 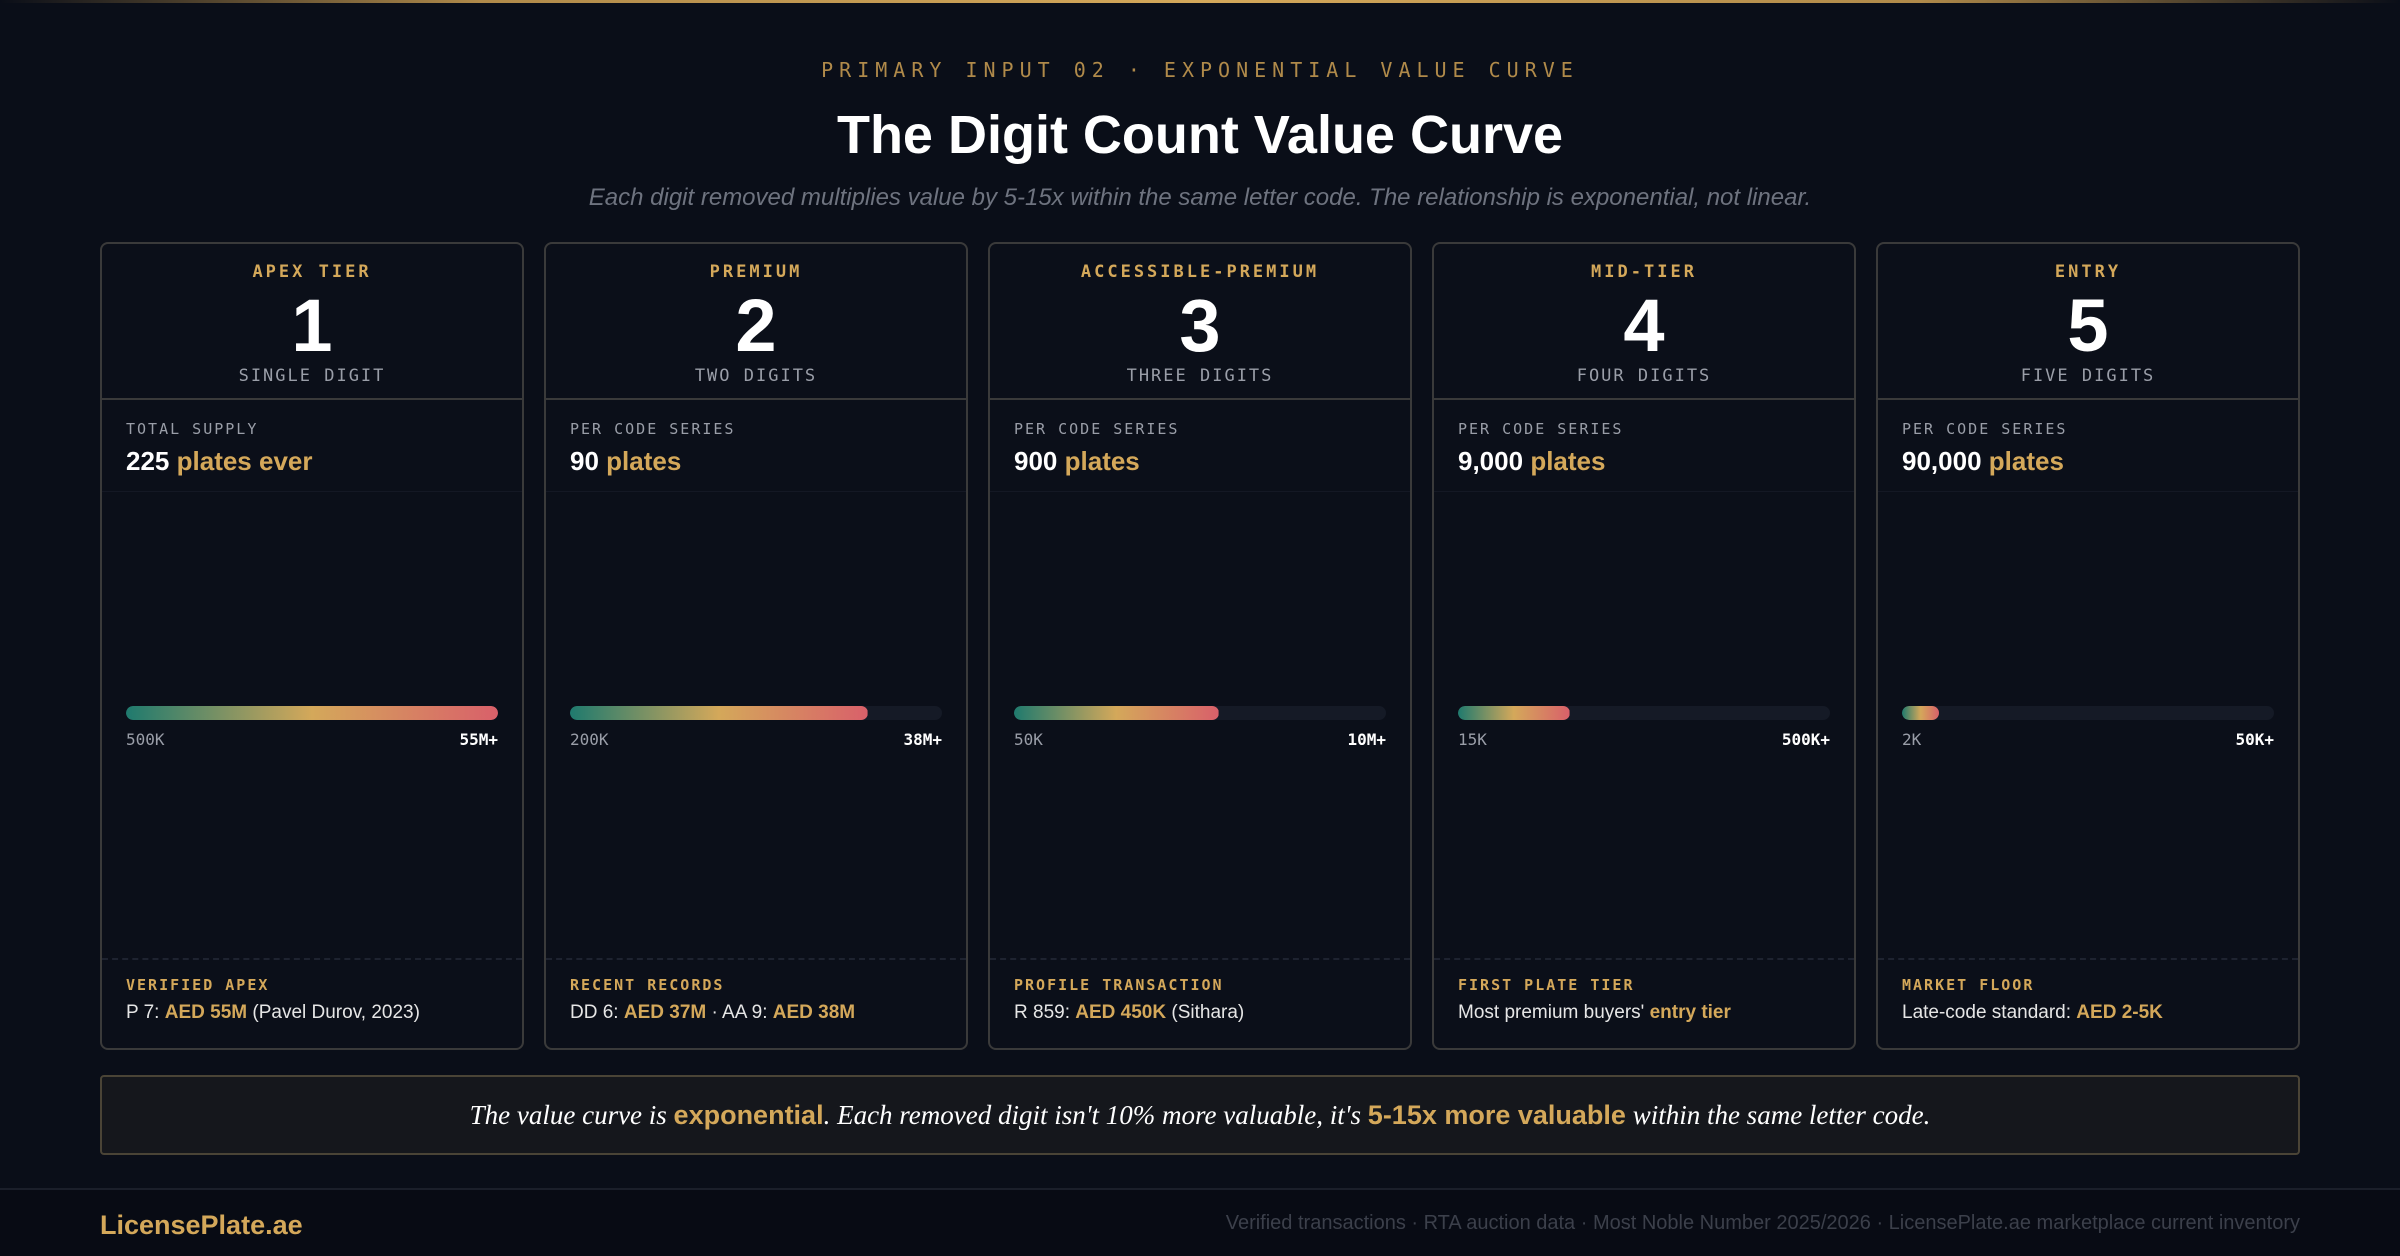 What do you see at coordinates (148, 461) in the screenshot?
I see `supply-number: 225` at bounding box center [148, 461].